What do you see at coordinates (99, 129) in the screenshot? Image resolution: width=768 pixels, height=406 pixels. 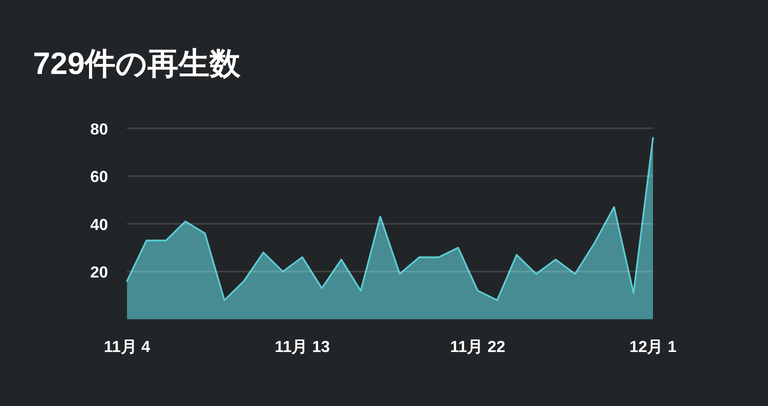 I see `y-tick-label: 80` at bounding box center [99, 129].